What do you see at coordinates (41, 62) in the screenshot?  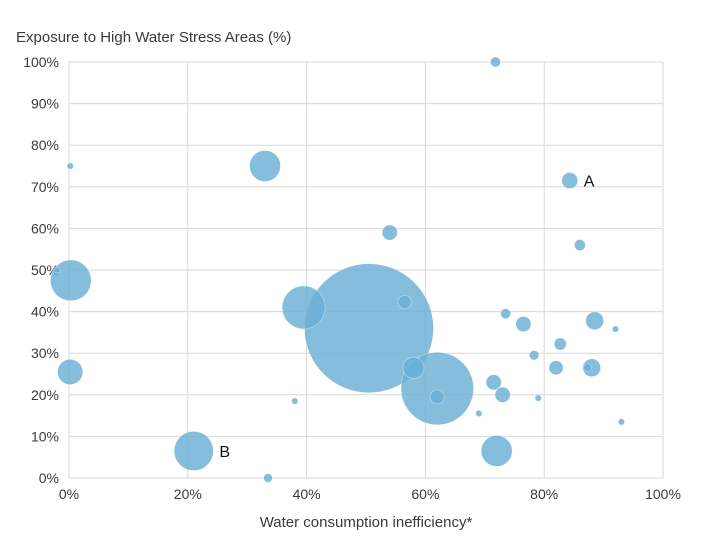 I see `y-tick-label: 100%` at bounding box center [41, 62].